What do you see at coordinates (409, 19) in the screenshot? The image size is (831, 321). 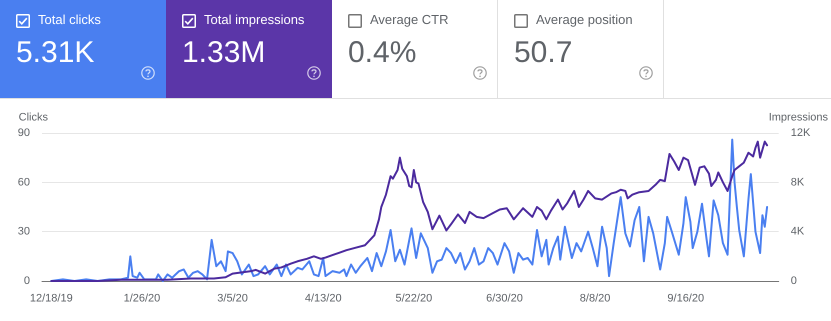 I see `text: Average CTR` at bounding box center [409, 19].